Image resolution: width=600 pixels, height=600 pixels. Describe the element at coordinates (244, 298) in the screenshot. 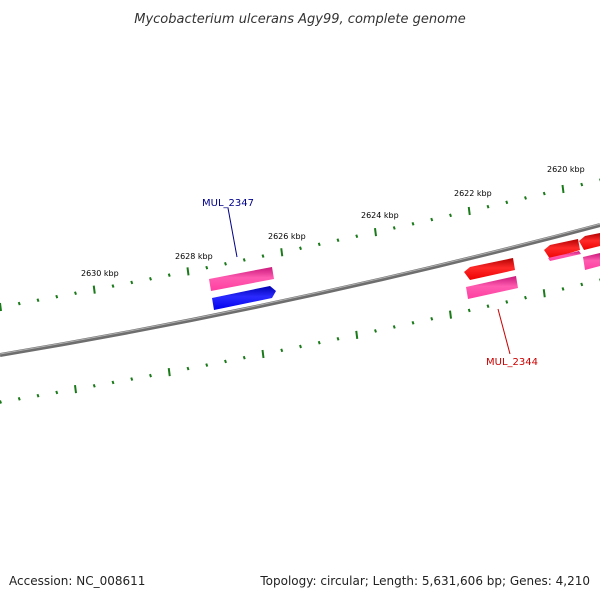

I see `gene-forward-blue` at that location.